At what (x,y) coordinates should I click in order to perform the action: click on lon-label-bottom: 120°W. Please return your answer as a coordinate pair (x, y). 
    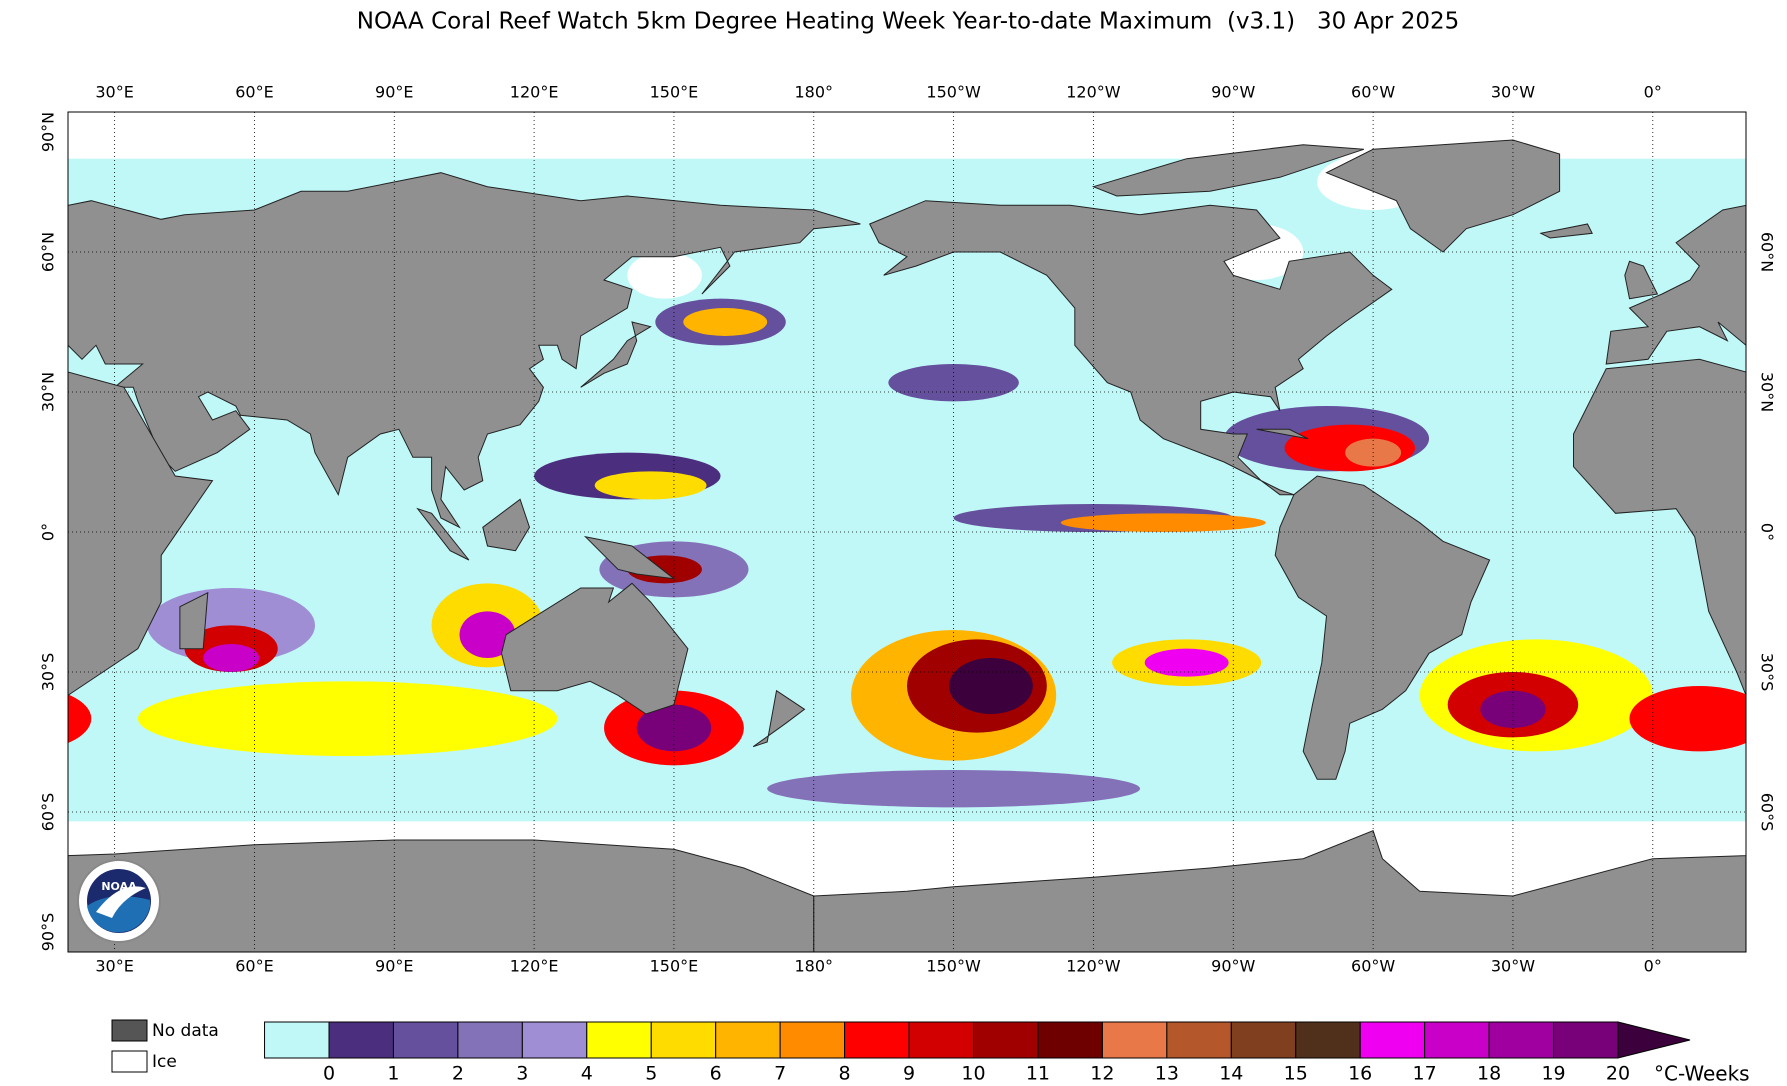
    Looking at the image, I should click on (1093, 966).